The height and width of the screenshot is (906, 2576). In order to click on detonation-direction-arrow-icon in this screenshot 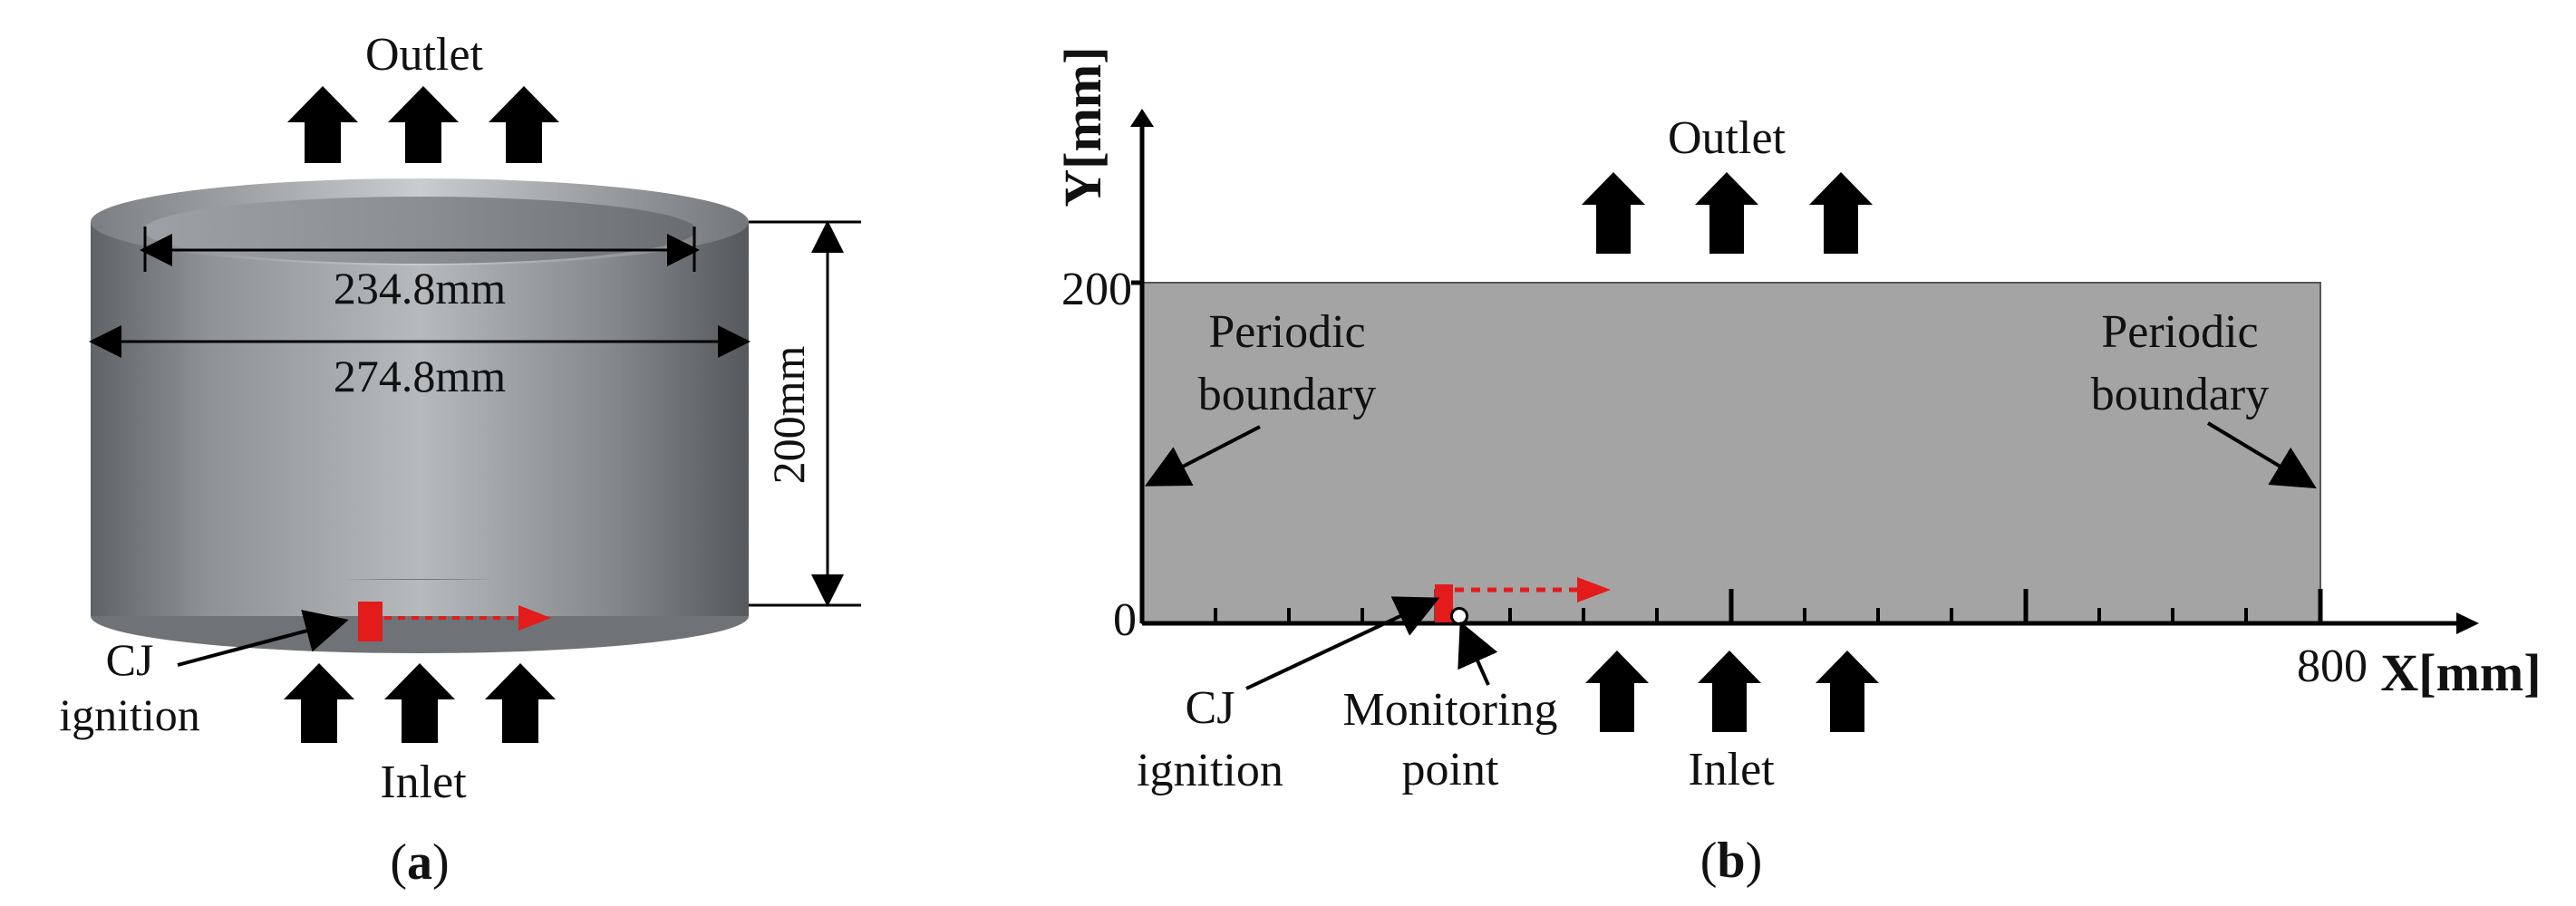, I will do `click(534, 618)`.